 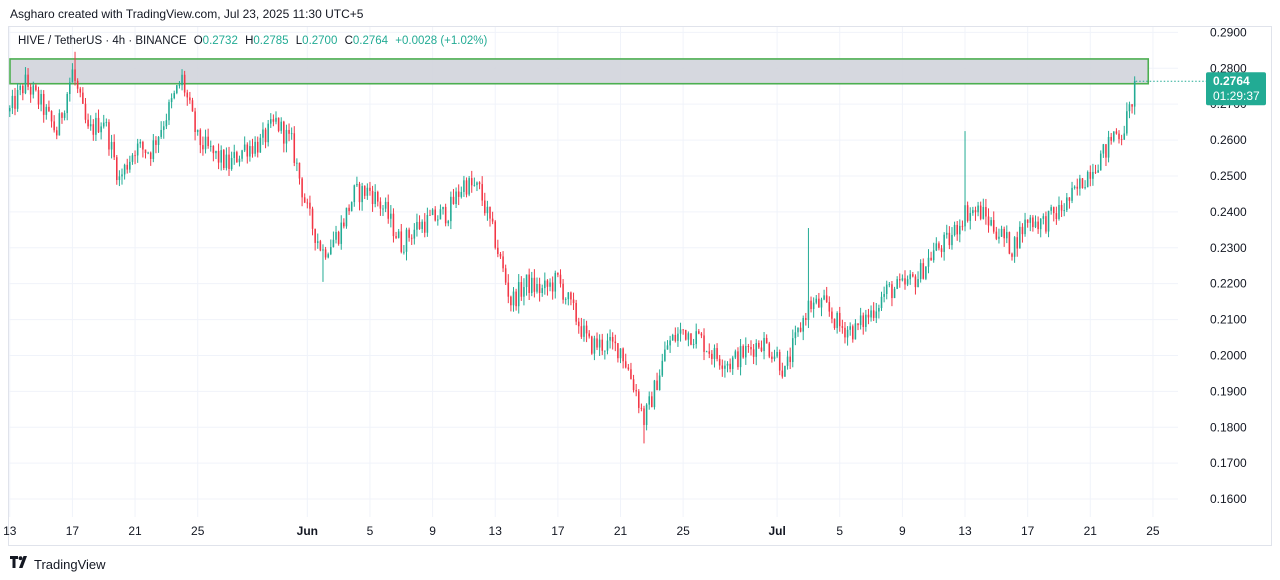 I want to click on last-price-badge-bg, so click(x=1236, y=89).